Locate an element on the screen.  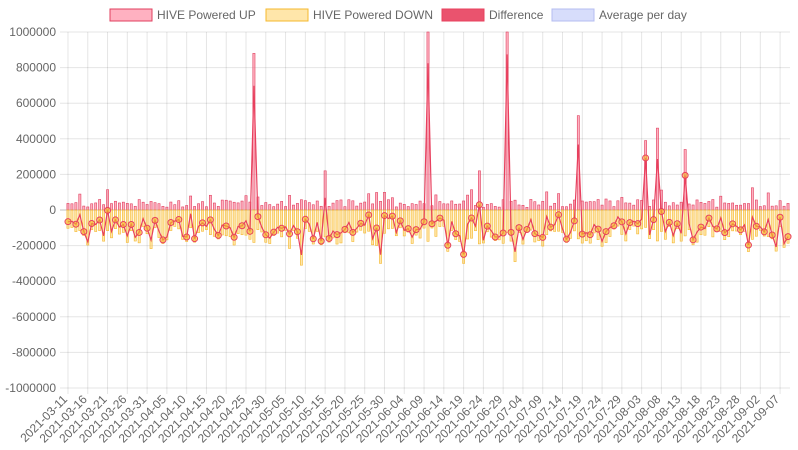
y-tick-label: 600000 is located at coordinates (36, 103).